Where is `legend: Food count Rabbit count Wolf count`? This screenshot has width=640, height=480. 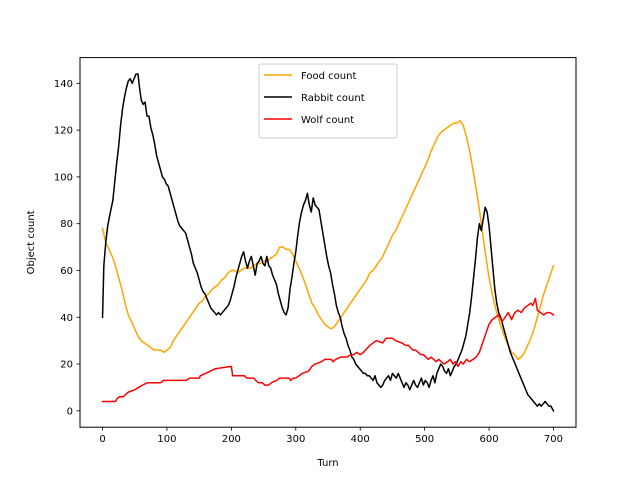
legend: Food count Rabbit count Wolf count is located at coordinates (328, 101).